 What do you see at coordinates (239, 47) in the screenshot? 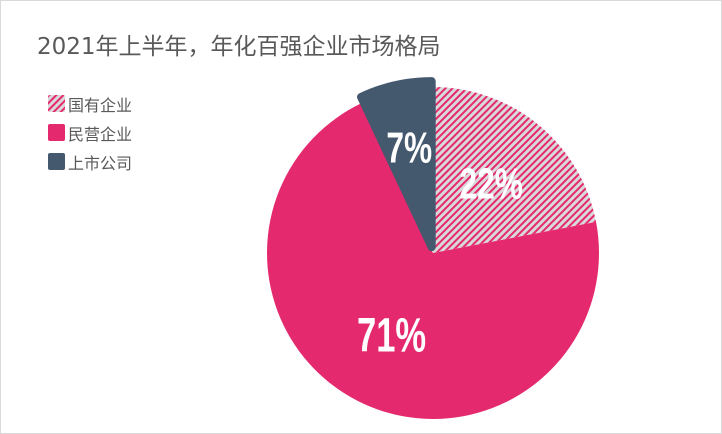
I see `chart-title: 2021年上半年，年化百强企业市场格局` at bounding box center [239, 47].